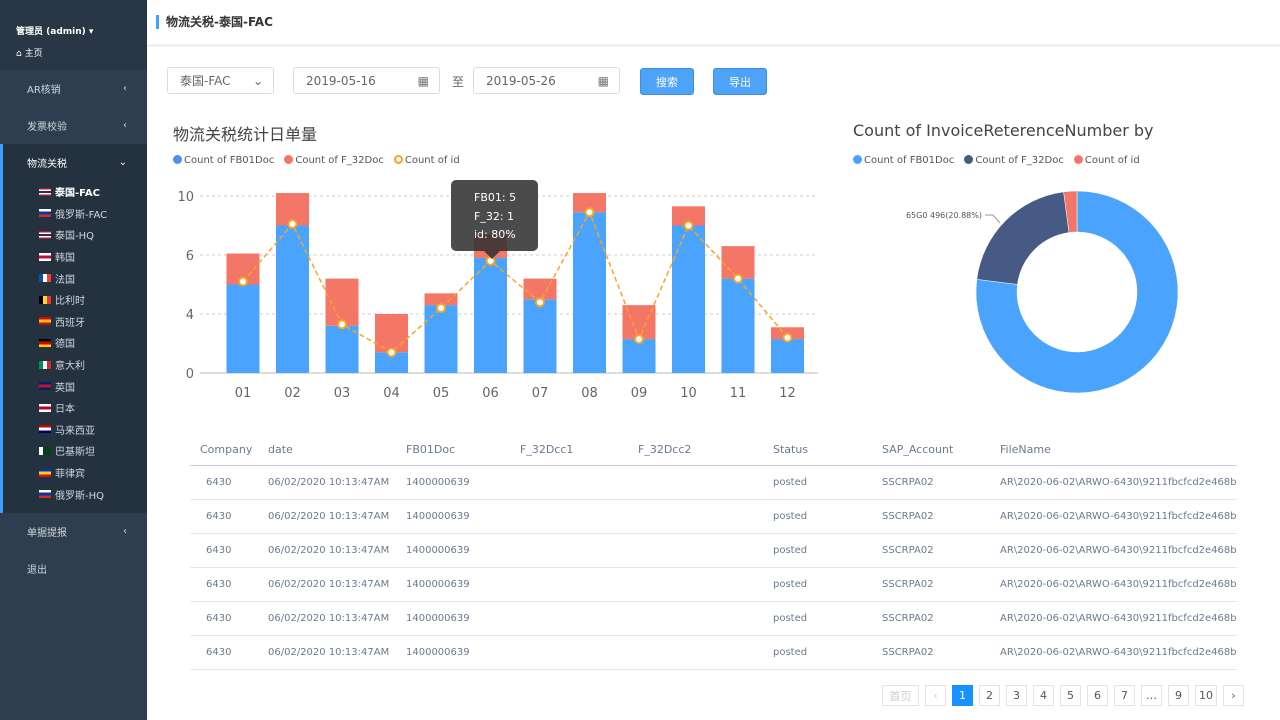 This screenshot has height=720, width=1280. What do you see at coordinates (75, 386) in the screenshot?
I see `sidebar-item-country: 英国` at bounding box center [75, 386].